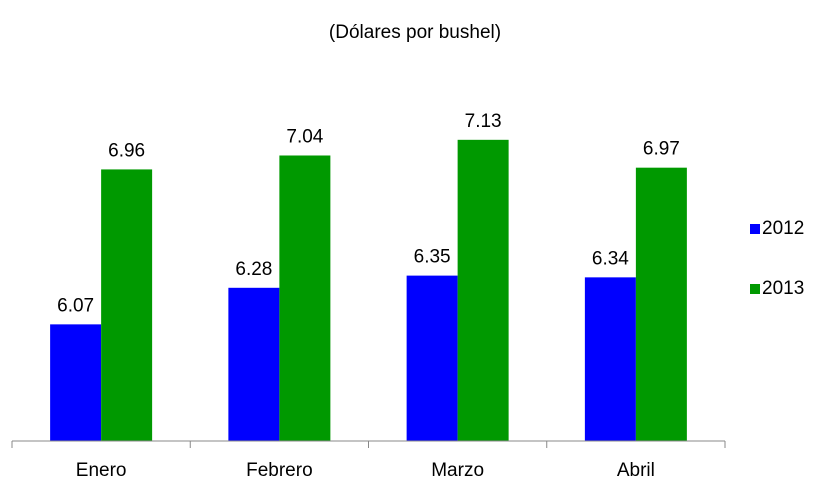  What do you see at coordinates (483, 121) in the screenshot?
I see `value-label: 7.13` at bounding box center [483, 121].